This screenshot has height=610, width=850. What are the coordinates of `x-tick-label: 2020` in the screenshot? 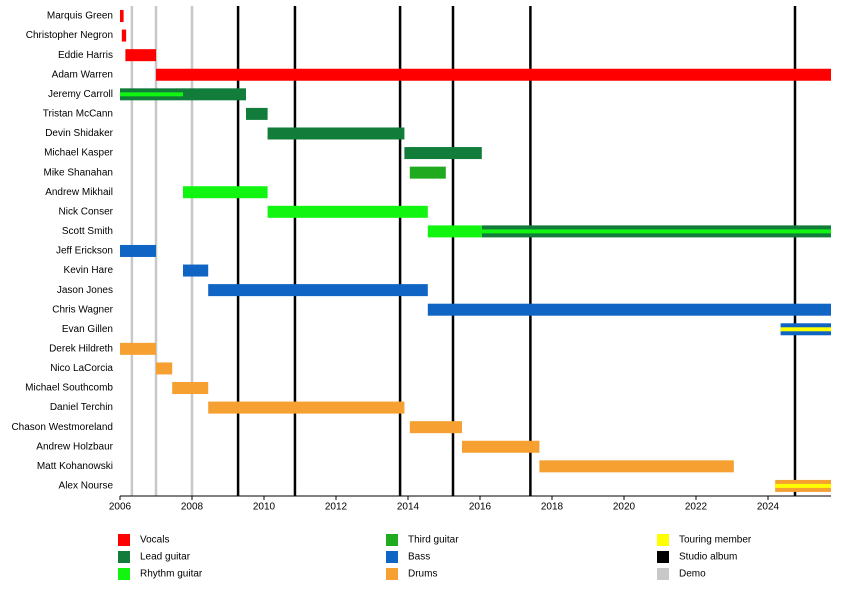 It's located at (624, 507).